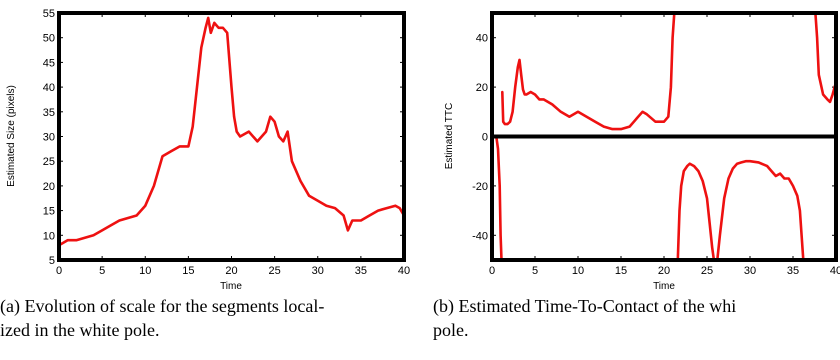  Describe the element at coordinates (10, 306) in the screenshot. I see `caption-a-label: (a)` at that location.